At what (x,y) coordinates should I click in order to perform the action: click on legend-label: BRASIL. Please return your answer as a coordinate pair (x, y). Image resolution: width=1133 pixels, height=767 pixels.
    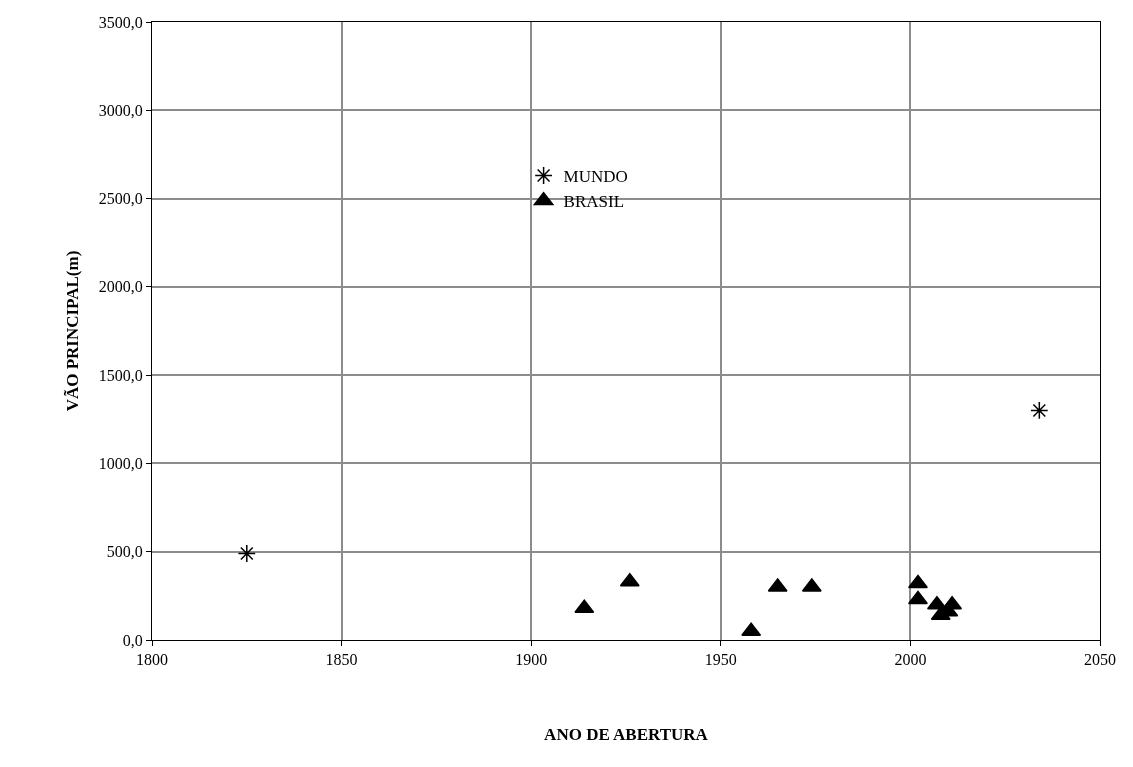
    Looking at the image, I should click on (594, 202).